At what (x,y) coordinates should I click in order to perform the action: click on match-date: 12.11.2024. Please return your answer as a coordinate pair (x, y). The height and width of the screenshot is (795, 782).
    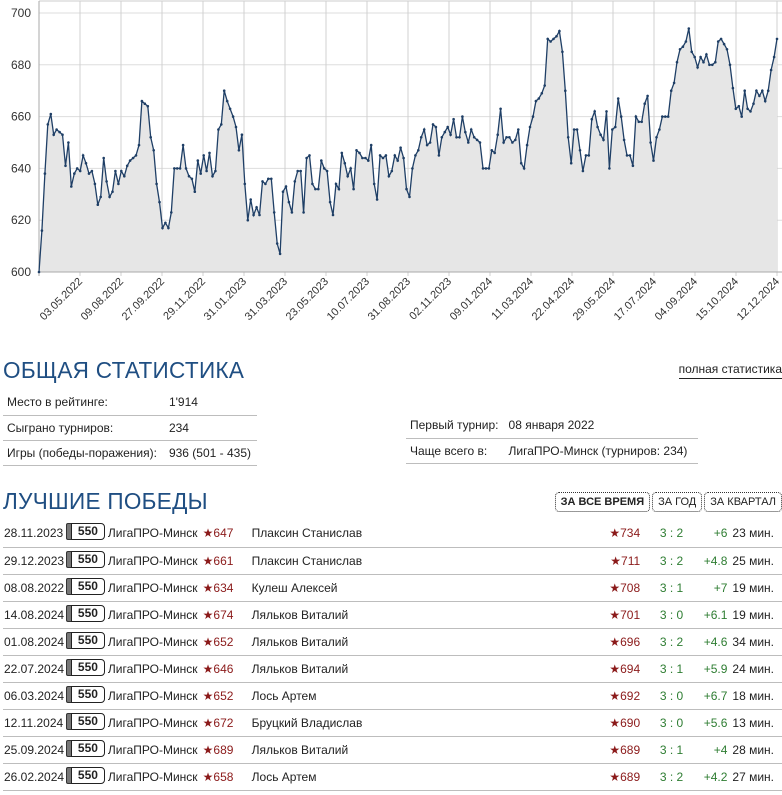
    Looking at the image, I should click on (34, 723).